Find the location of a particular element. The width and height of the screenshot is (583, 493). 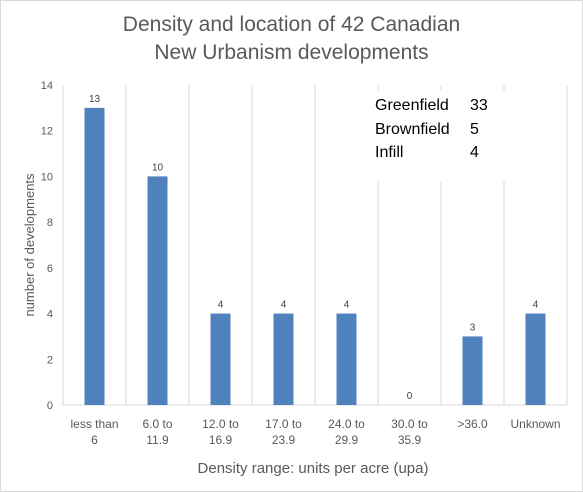

x-tick-label: 23.9 is located at coordinates (284, 440).